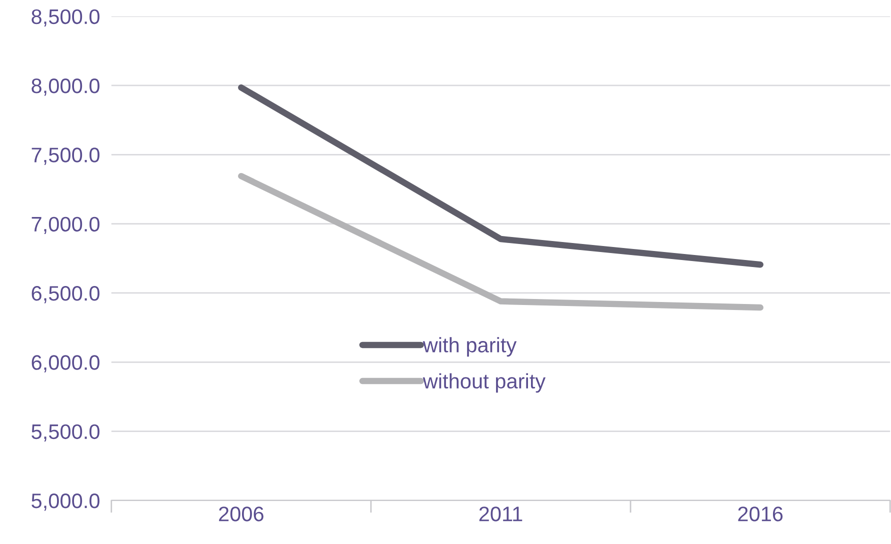 The width and height of the screenshot is (891, 544). What do you see at coordinates (500, 514) in the screenshot?
I see `x-tick-label: 2011` at bounding box center [500, 514].